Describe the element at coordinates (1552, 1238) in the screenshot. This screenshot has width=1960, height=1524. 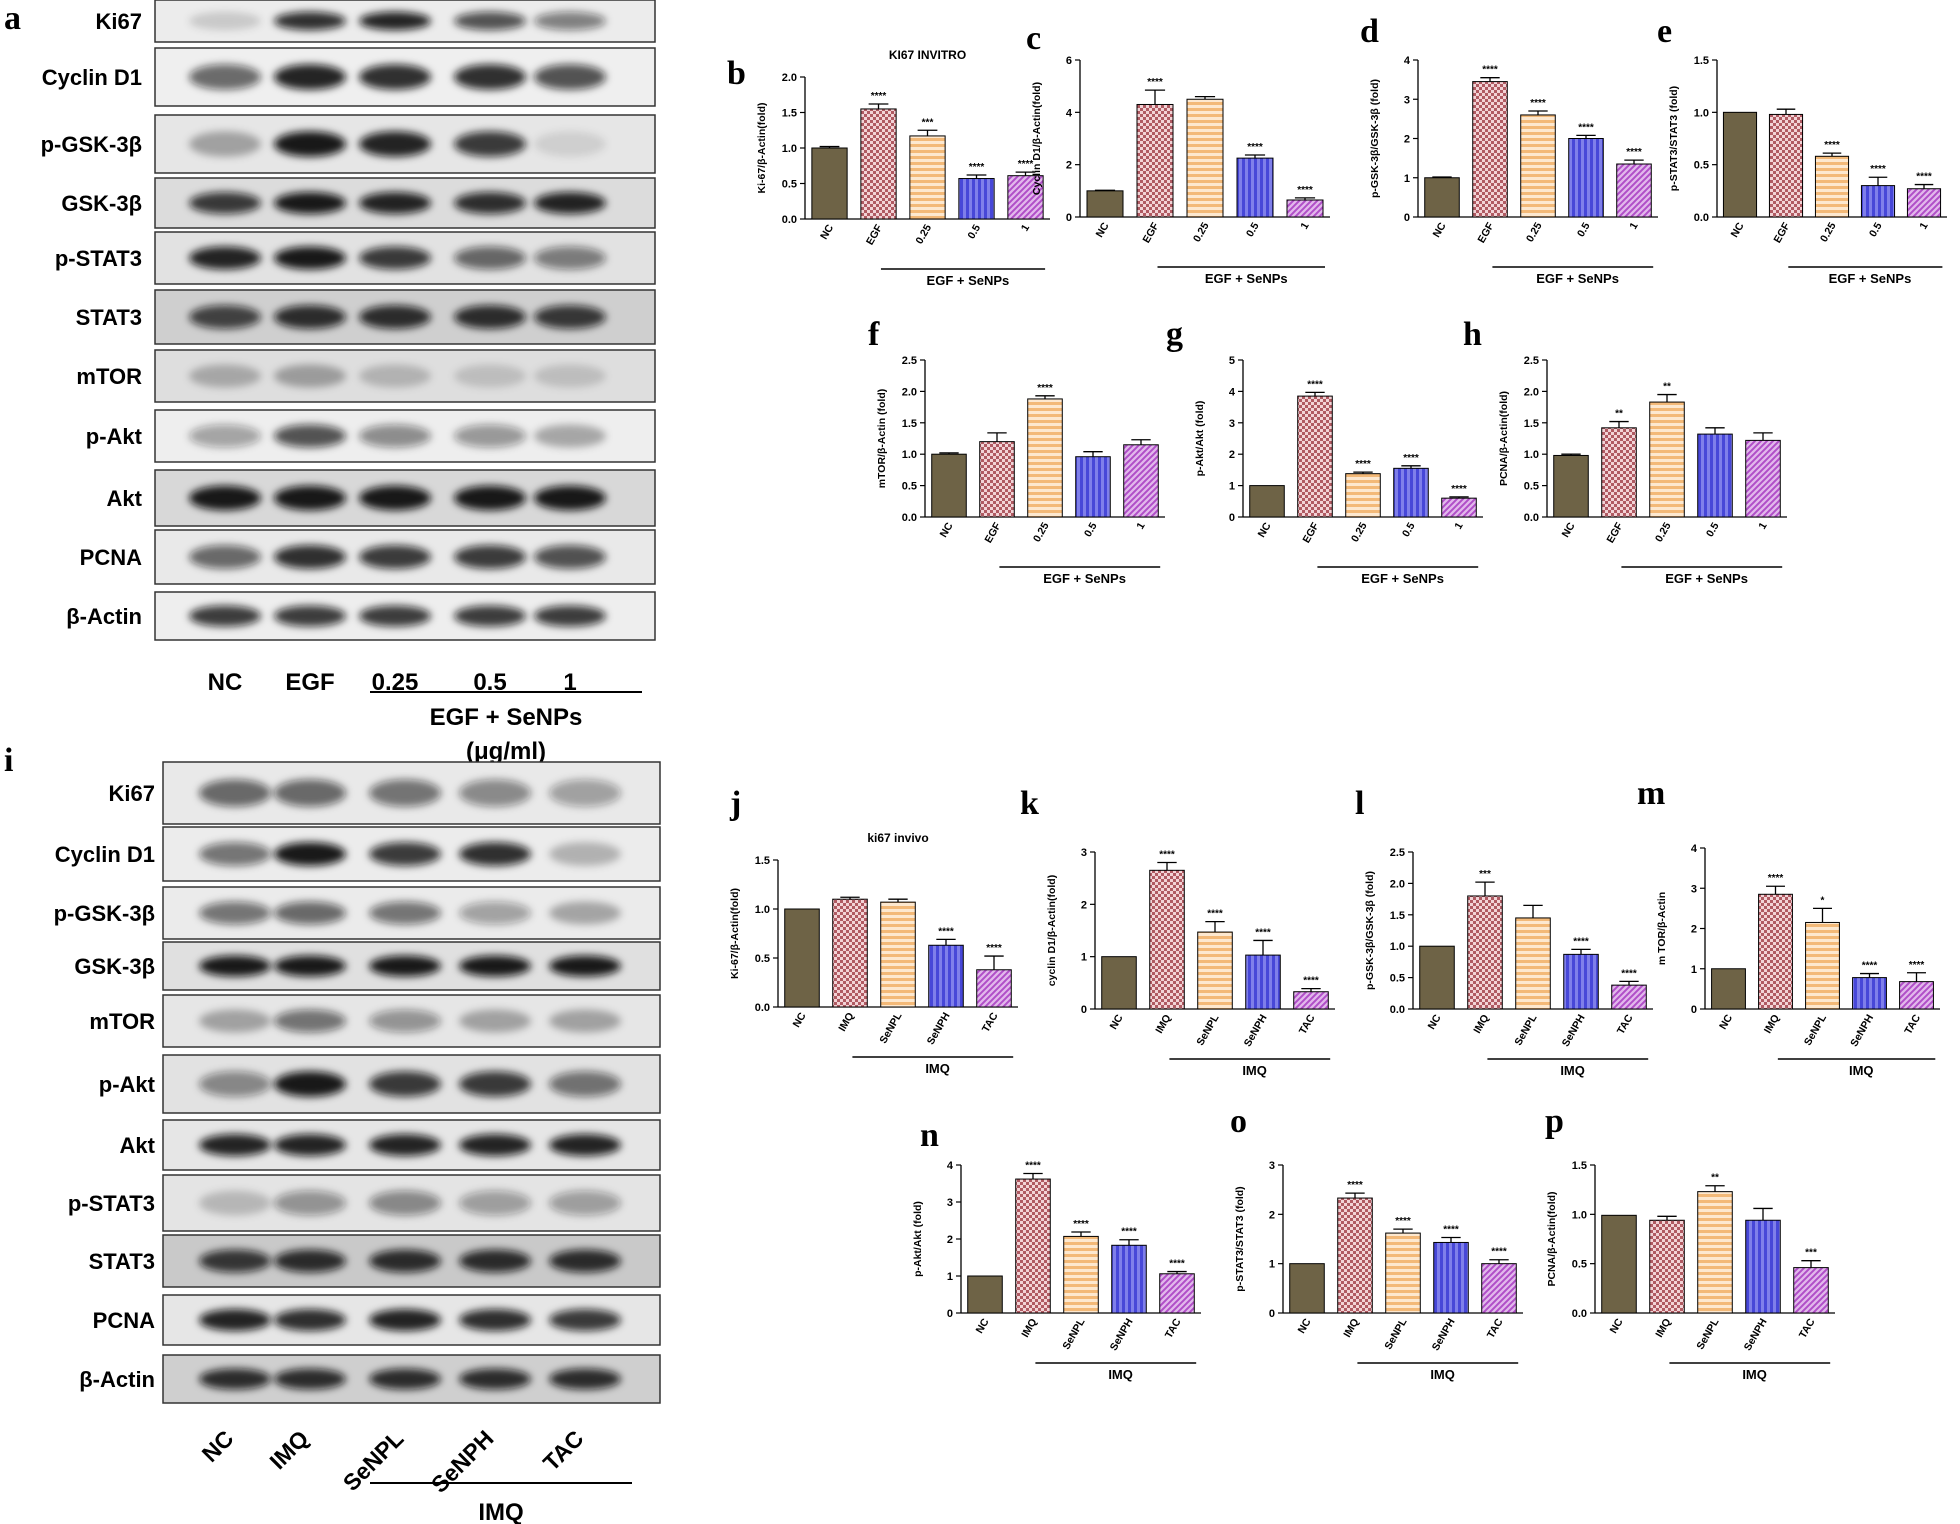
I see `y-axis-label: PCNA/β-Actin(fold)` at that location.